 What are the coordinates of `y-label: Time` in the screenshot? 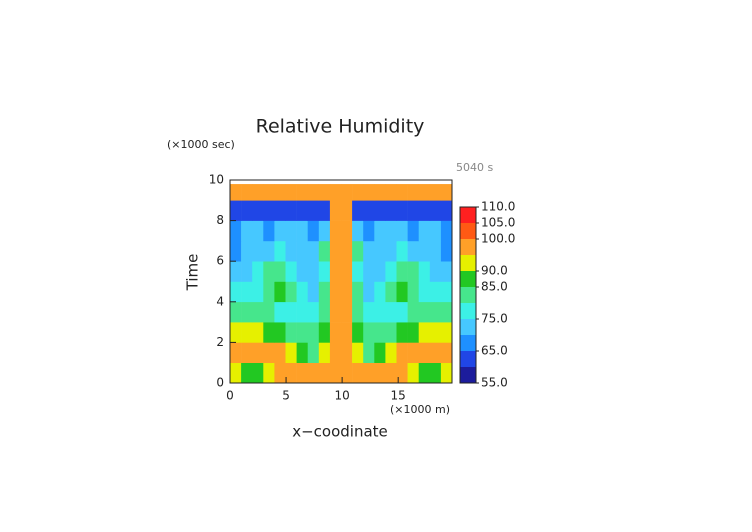 It's located at (193, 273).